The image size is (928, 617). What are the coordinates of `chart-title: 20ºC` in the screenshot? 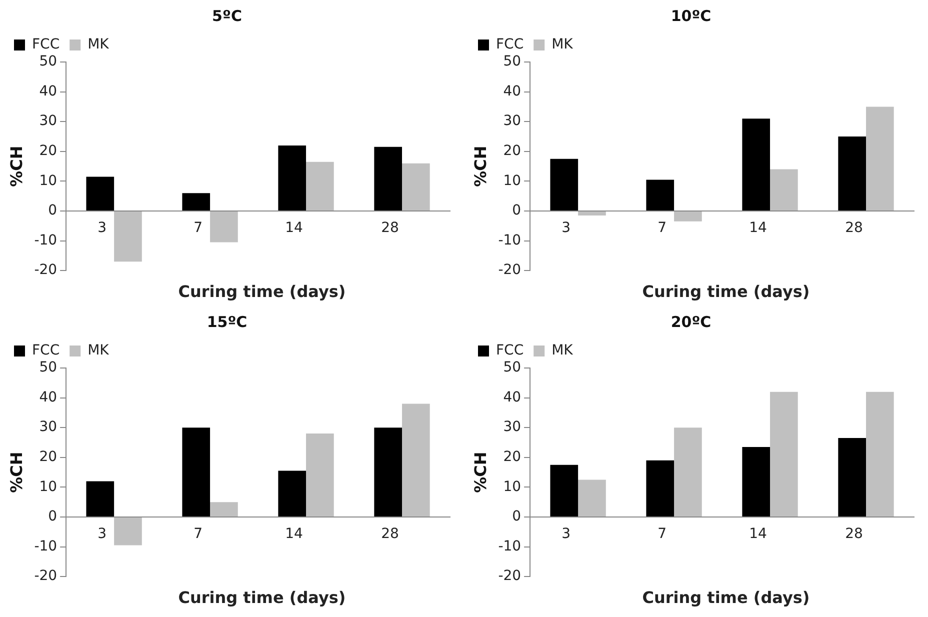 It's located at (691, 321).